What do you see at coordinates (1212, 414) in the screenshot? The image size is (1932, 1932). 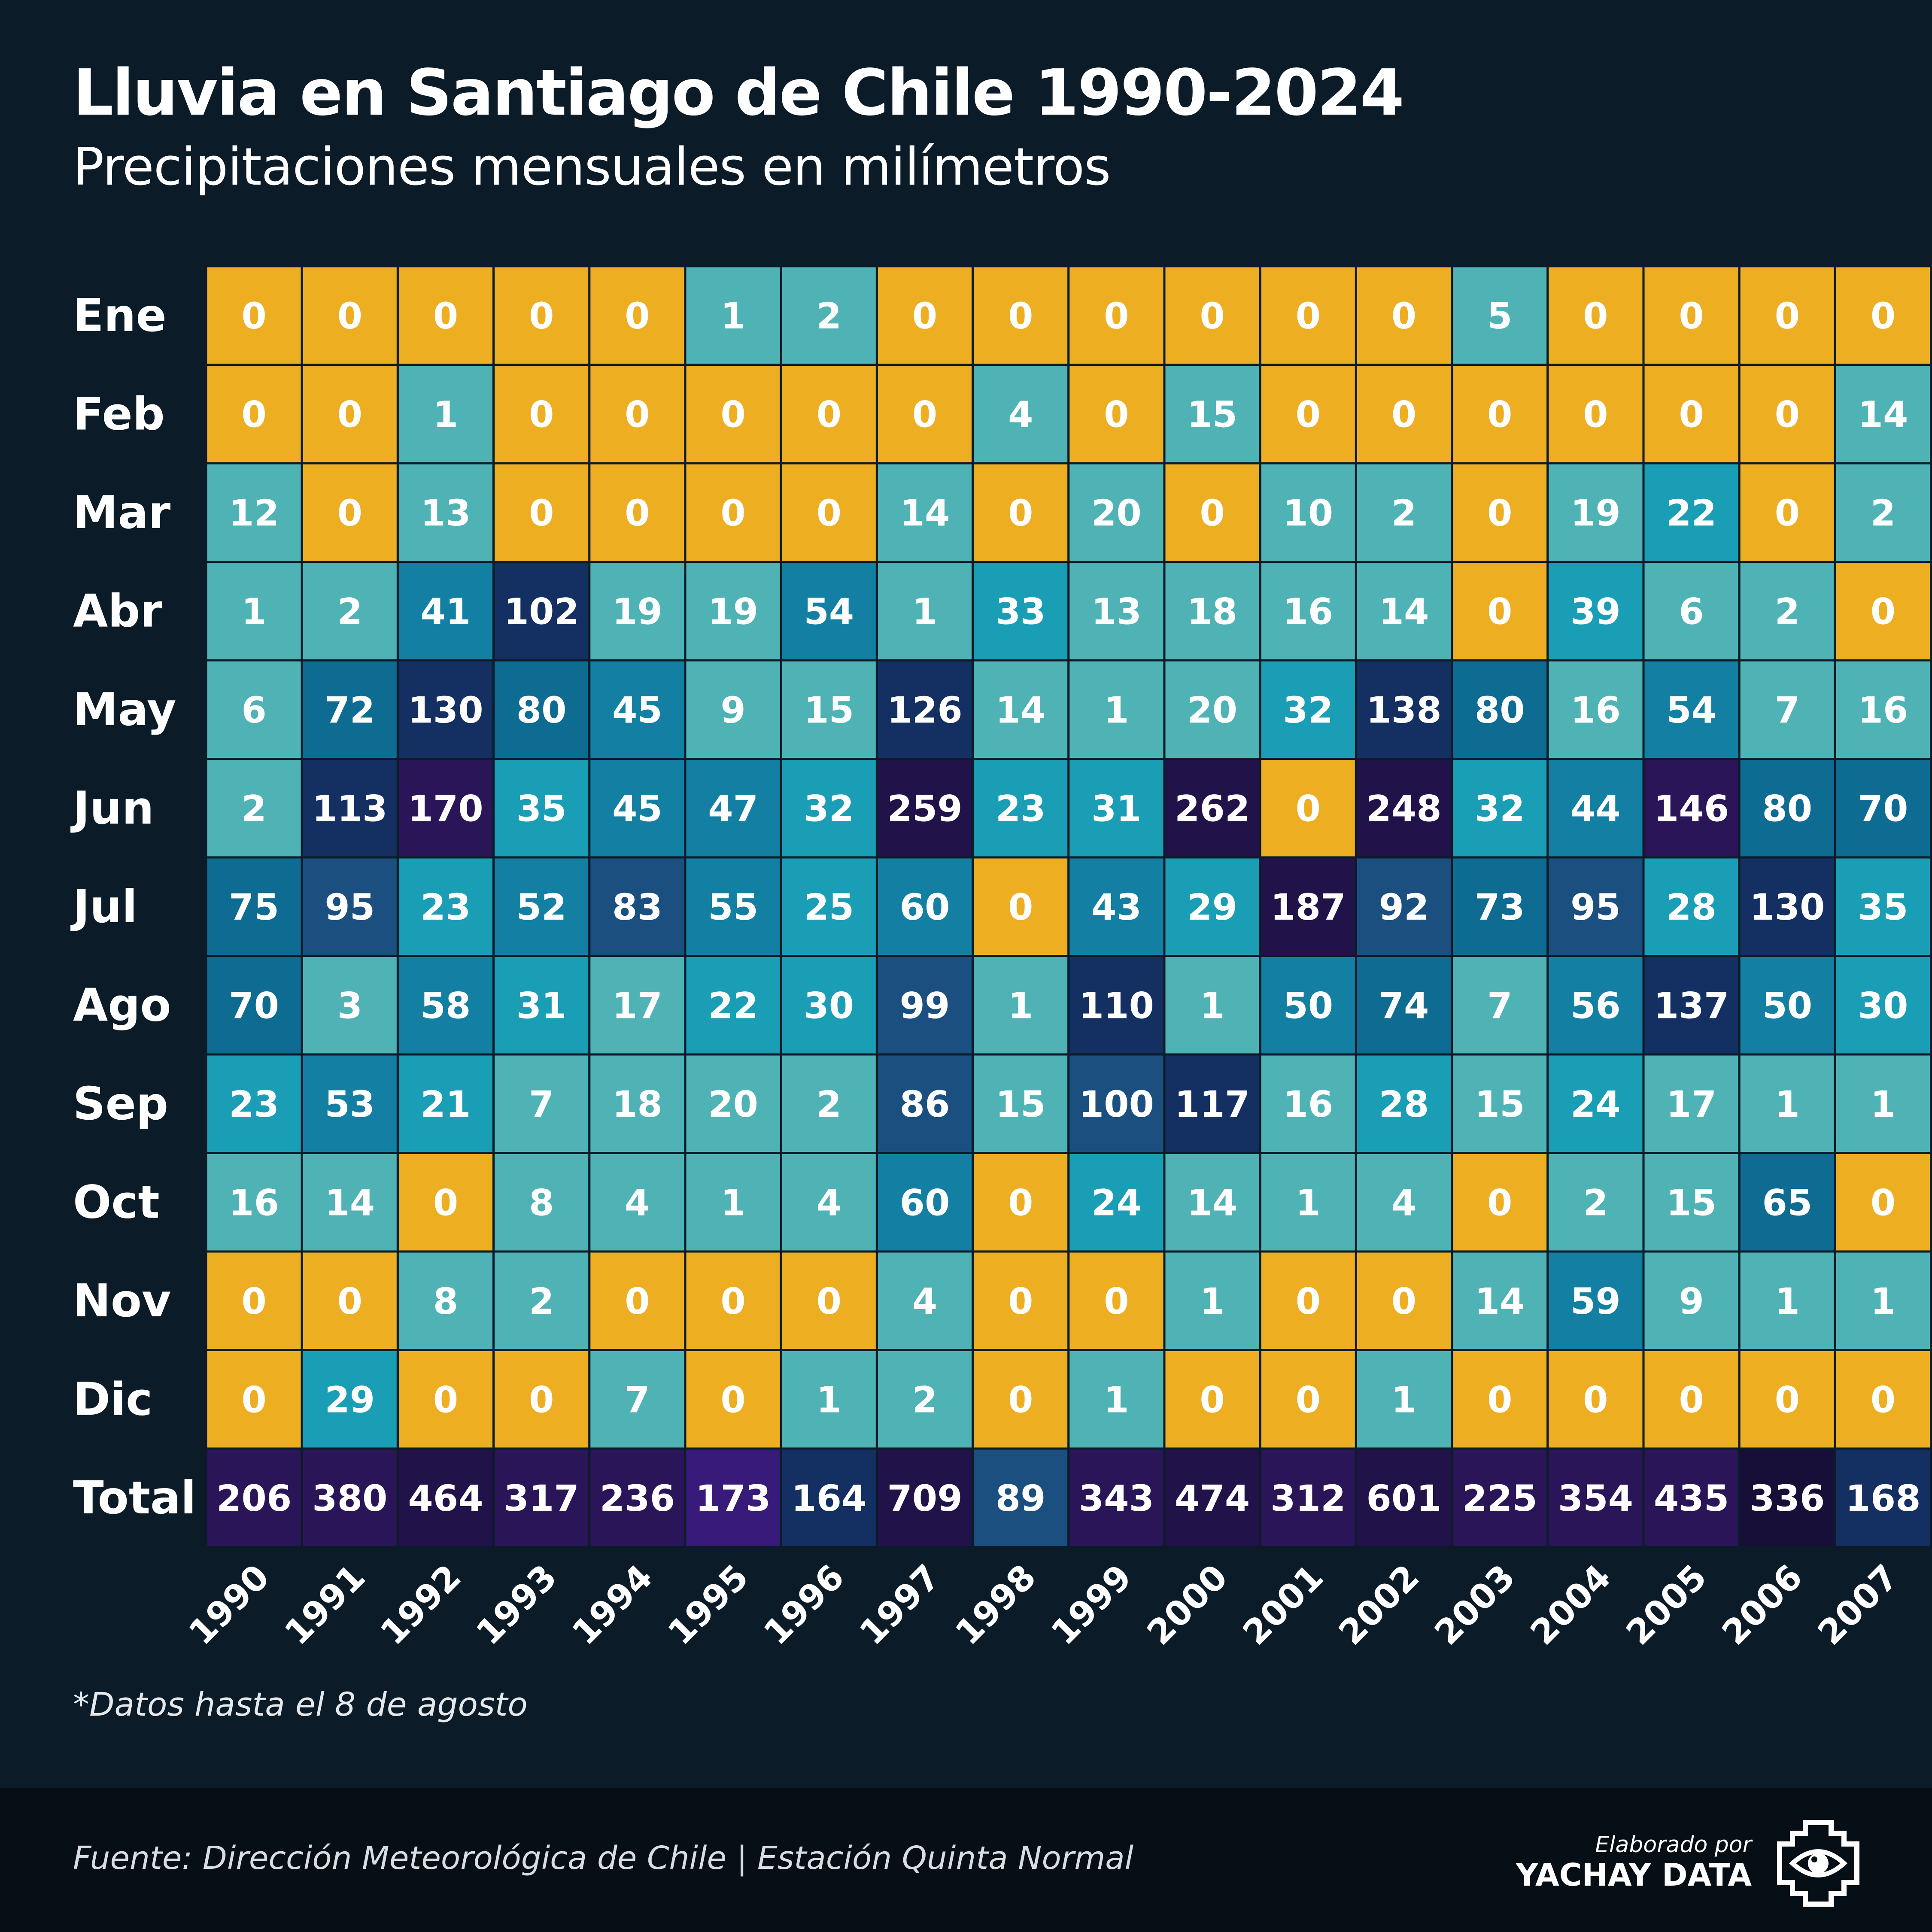 I see `cell-value-label: 15` at bounding box center [1212, 414].